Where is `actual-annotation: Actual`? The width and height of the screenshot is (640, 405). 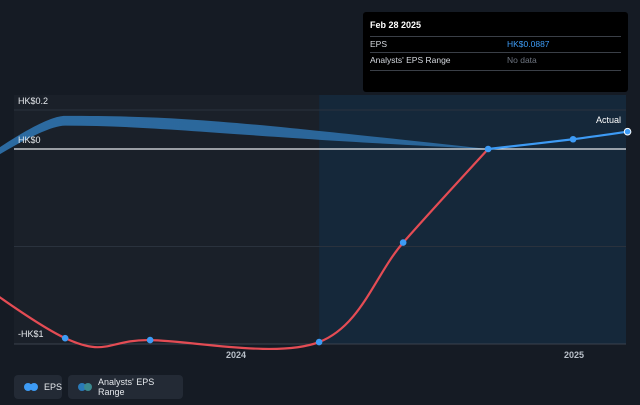
actual-annotation: Actual is located at coordinates (608, 120).